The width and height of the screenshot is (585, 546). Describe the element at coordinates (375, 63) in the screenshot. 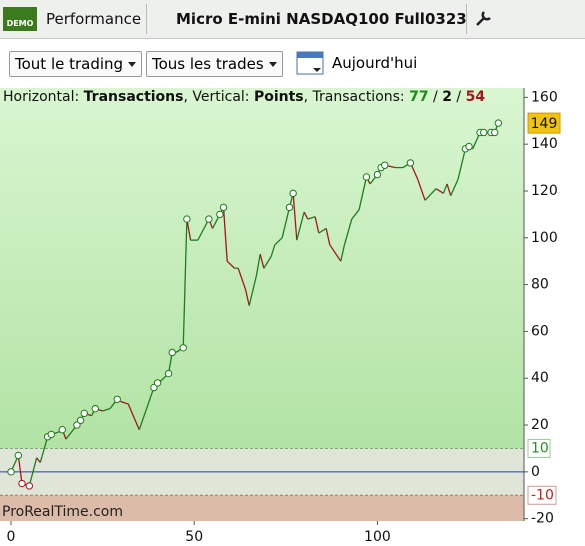

I see `period: Aujourd'hui` at that location.